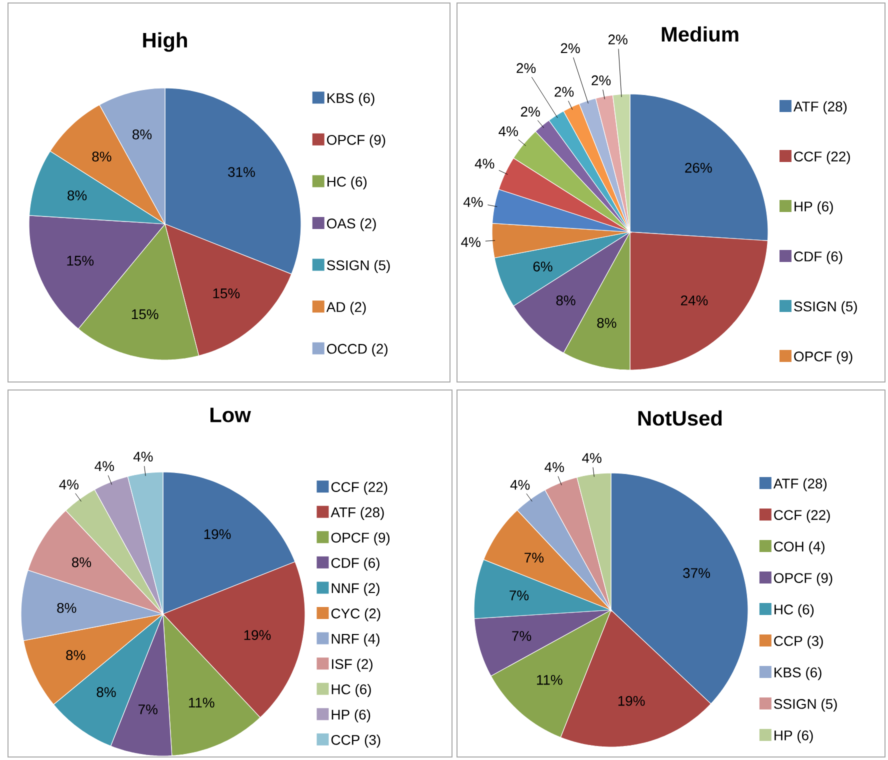 The height and width of the screenshot is (760, 888). Describe the element at coordinates (355, 615) in the screenshot. I see `legend-label: CYC (2)` at that location.